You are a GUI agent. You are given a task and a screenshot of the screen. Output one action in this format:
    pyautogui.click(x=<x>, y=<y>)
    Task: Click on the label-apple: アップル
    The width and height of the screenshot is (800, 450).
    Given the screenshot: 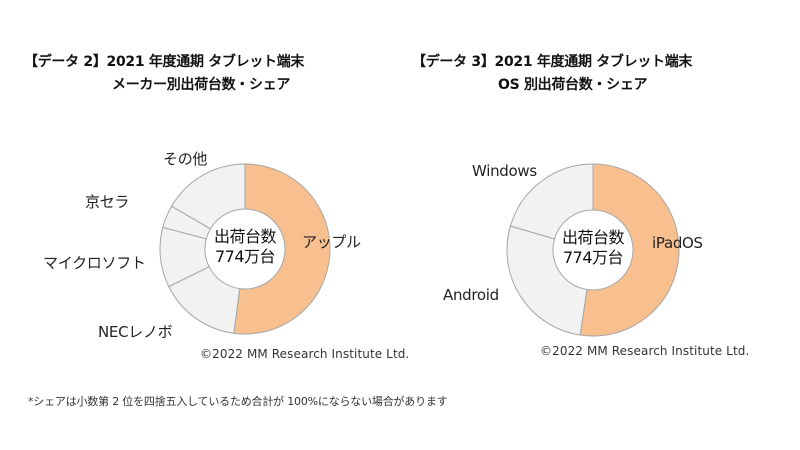 What is the action you would take?
    pyautogui.click(x=331, y=242)
    